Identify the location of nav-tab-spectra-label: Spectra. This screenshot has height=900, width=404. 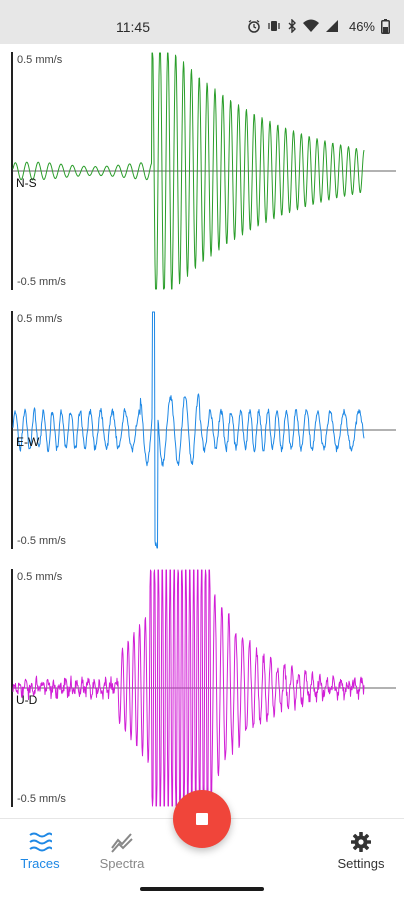
(122, 863).